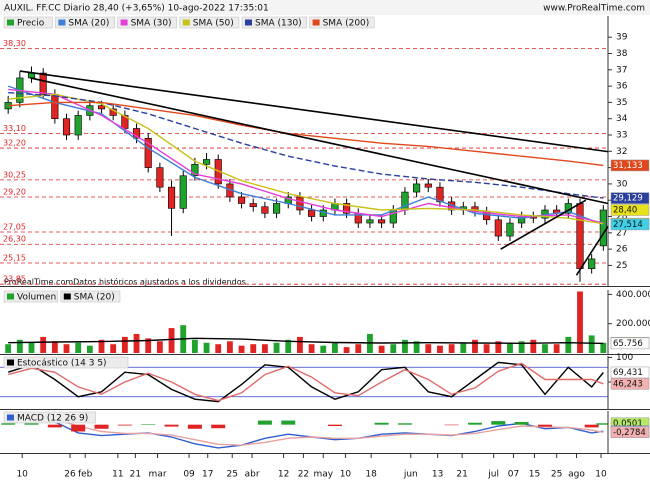  I want to click on level-label: 32,20, so click(14, 143).